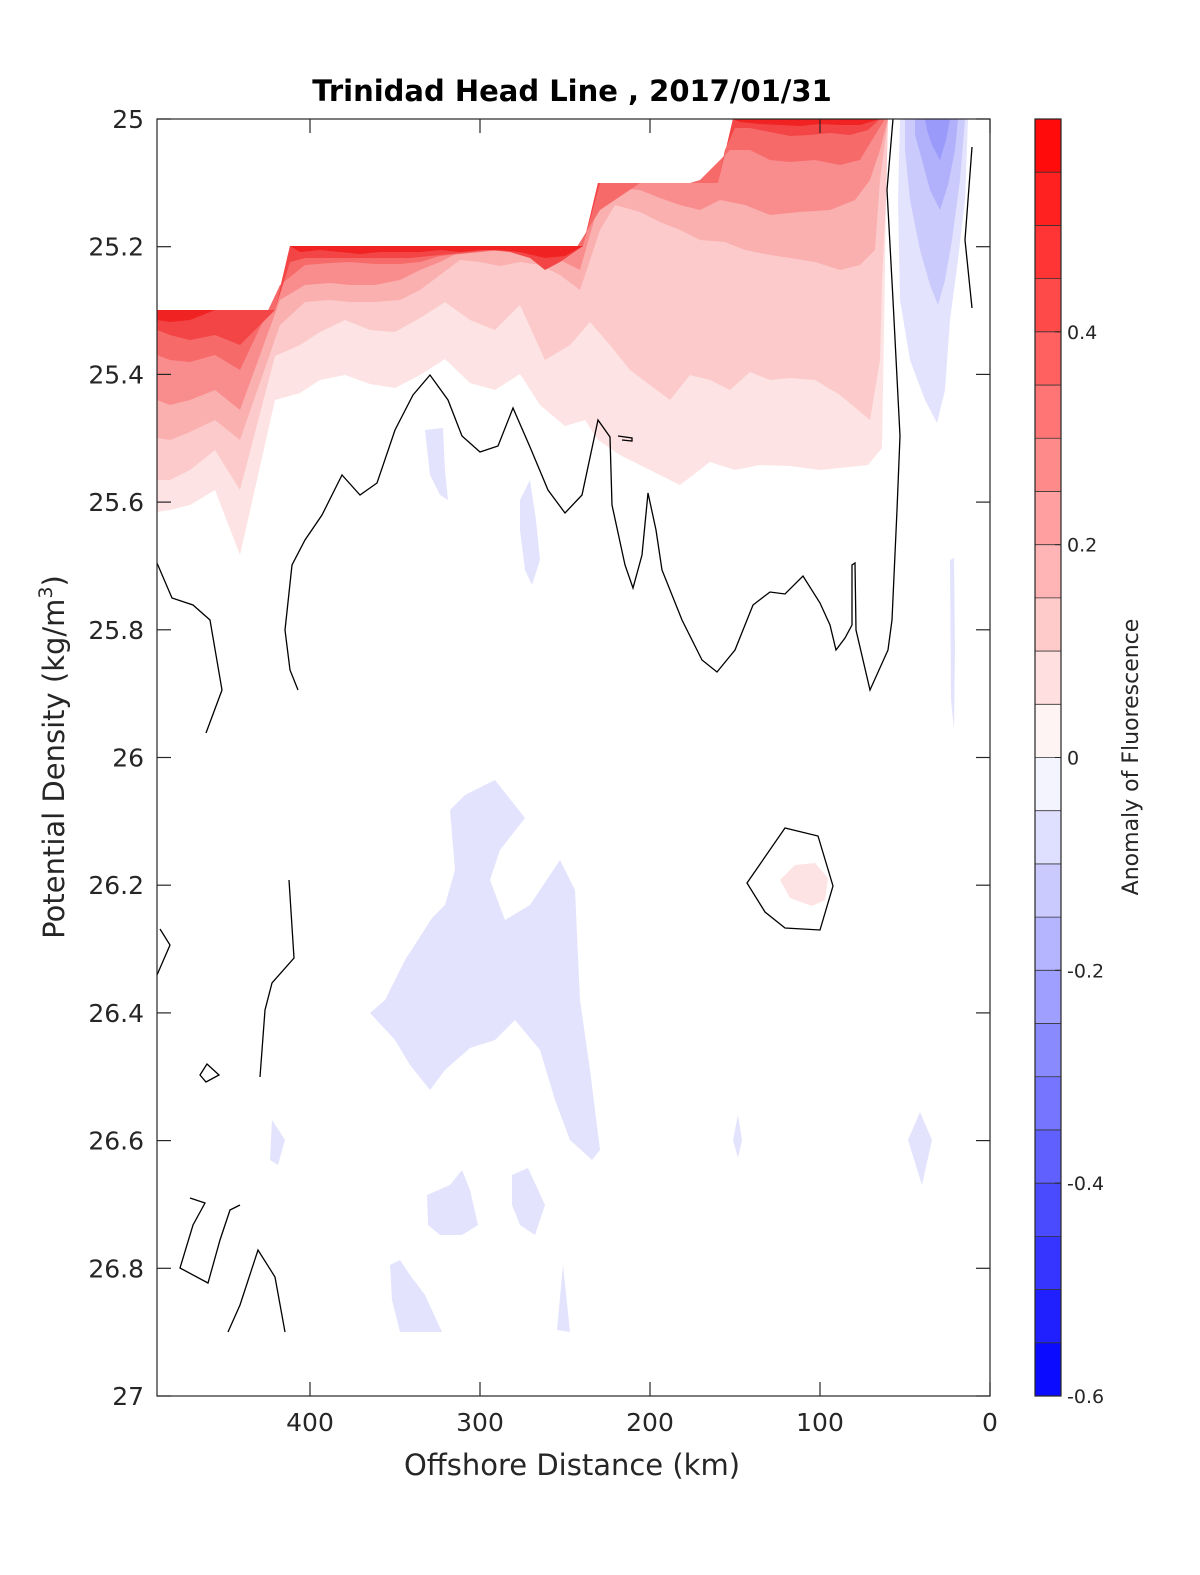 The width and height of the screenshot is (1200, 1575). Describe the element at coordinates (480, 1422) in the screenshot. I see `x-tick-label: 300` at that location.